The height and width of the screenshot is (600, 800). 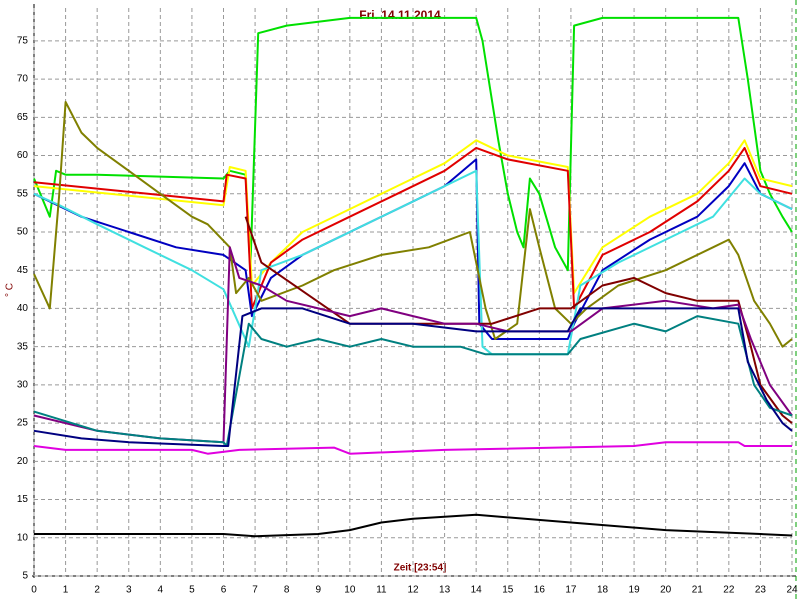 What do you see at coordinates (477, 590) in the screenshot?
I see `x-tick-label: 14` at bounding box center [477, 590].